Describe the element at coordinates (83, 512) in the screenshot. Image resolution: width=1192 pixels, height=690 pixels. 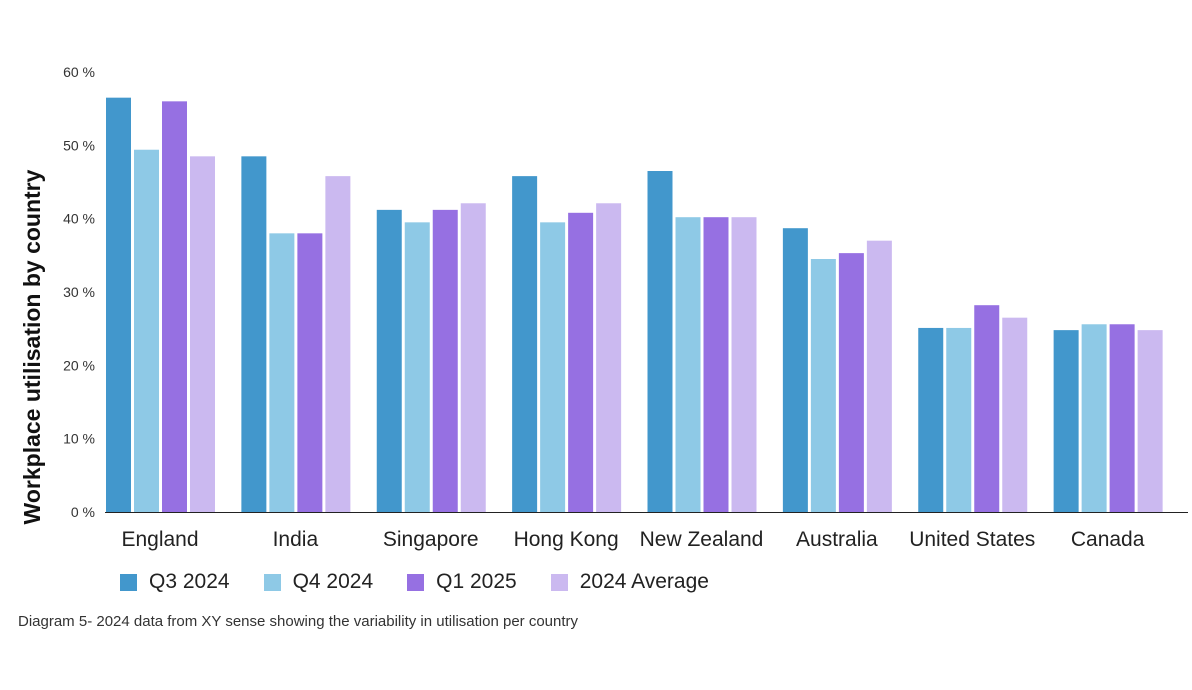
I see `y-tick-label: 0 %` at that location.